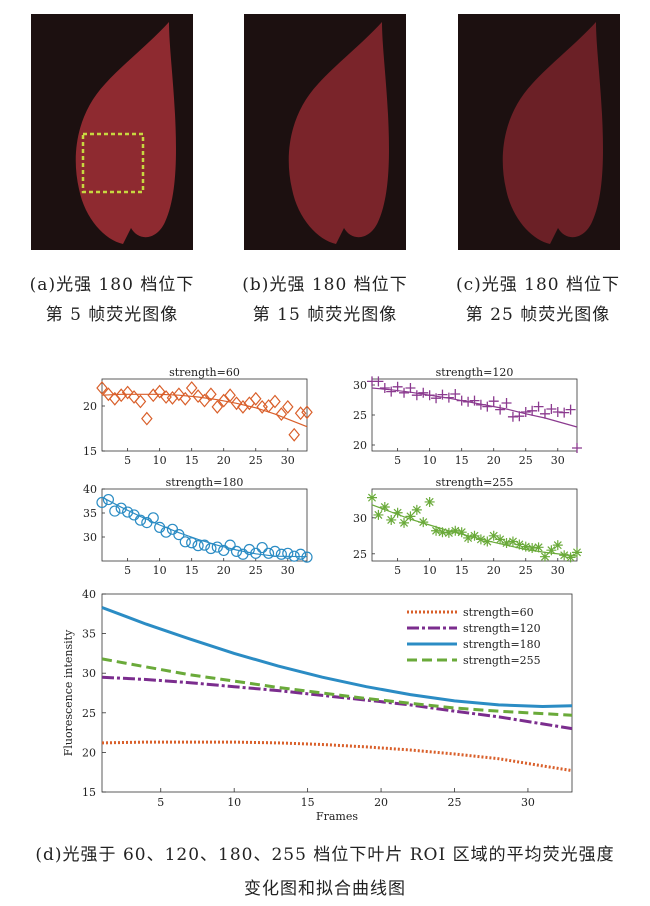 Image resolution: width=650 pixels, height=906 pixels. Describe the element at coordinates (204, 372) in the screenshot. I see `subplot-title: strength=60` at that location.